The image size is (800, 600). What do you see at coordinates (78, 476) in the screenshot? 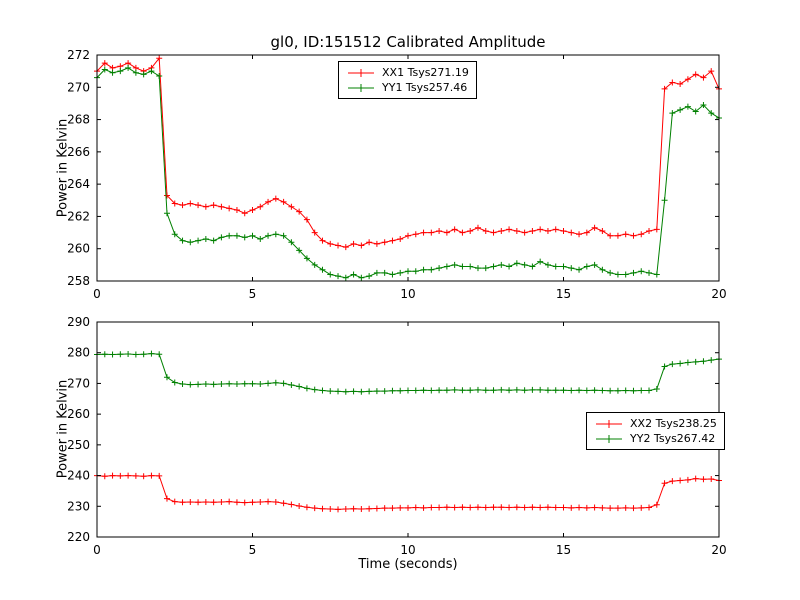
I see `y-tick-label: 240` at bounding box center [78, 476].